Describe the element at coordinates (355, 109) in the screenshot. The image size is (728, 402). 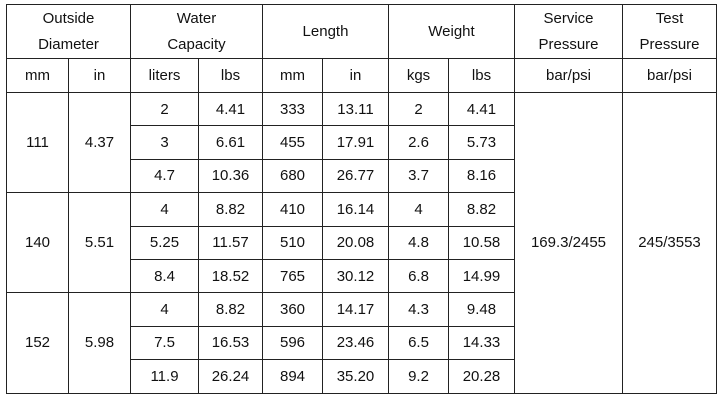
I see `data-cell: 13.11` at that location.